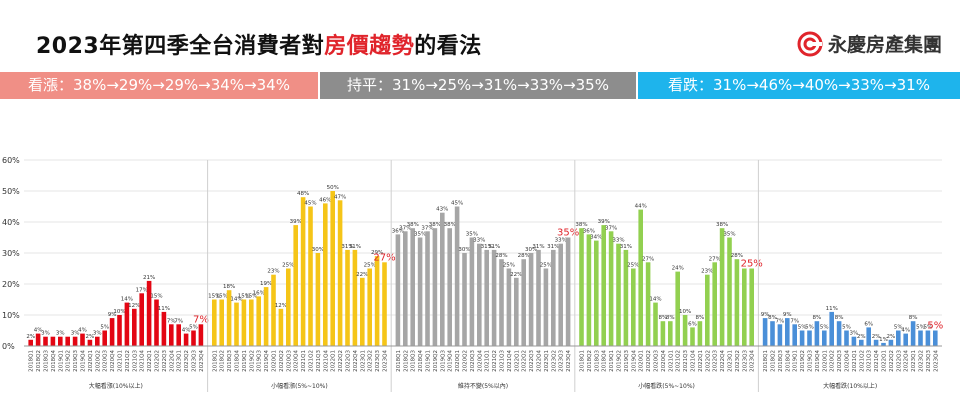  Describe the element at coordinates (648, 259) in the screenshot. I see `data-label: 27%` at that location.